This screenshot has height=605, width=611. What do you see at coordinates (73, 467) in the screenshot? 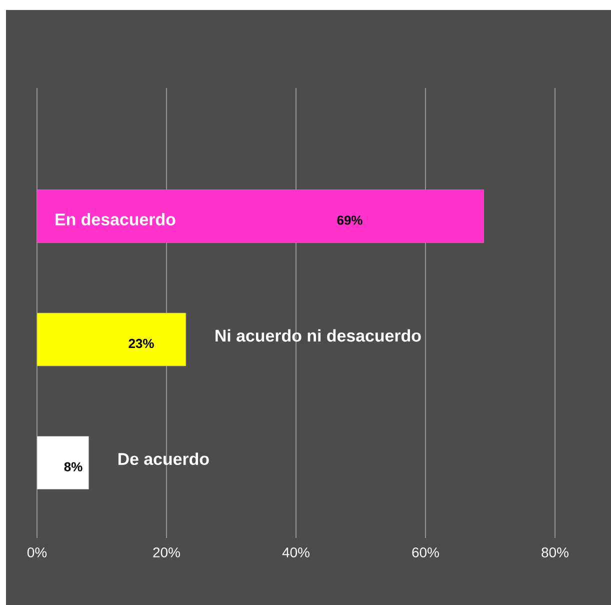
I see `data-label: 8%` at bounding box center [73, 467].